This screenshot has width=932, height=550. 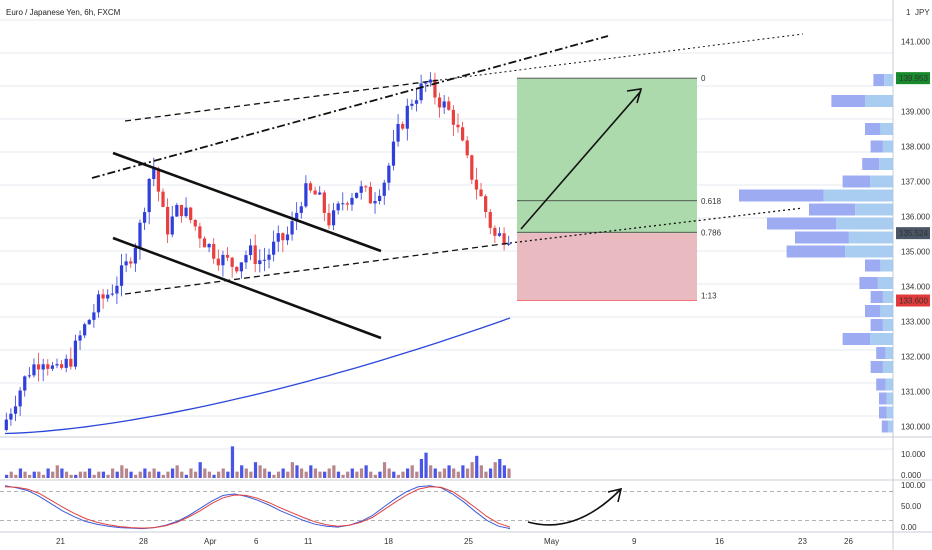 I want to click on time-tick-label: 21, so click(x=60, y=541).